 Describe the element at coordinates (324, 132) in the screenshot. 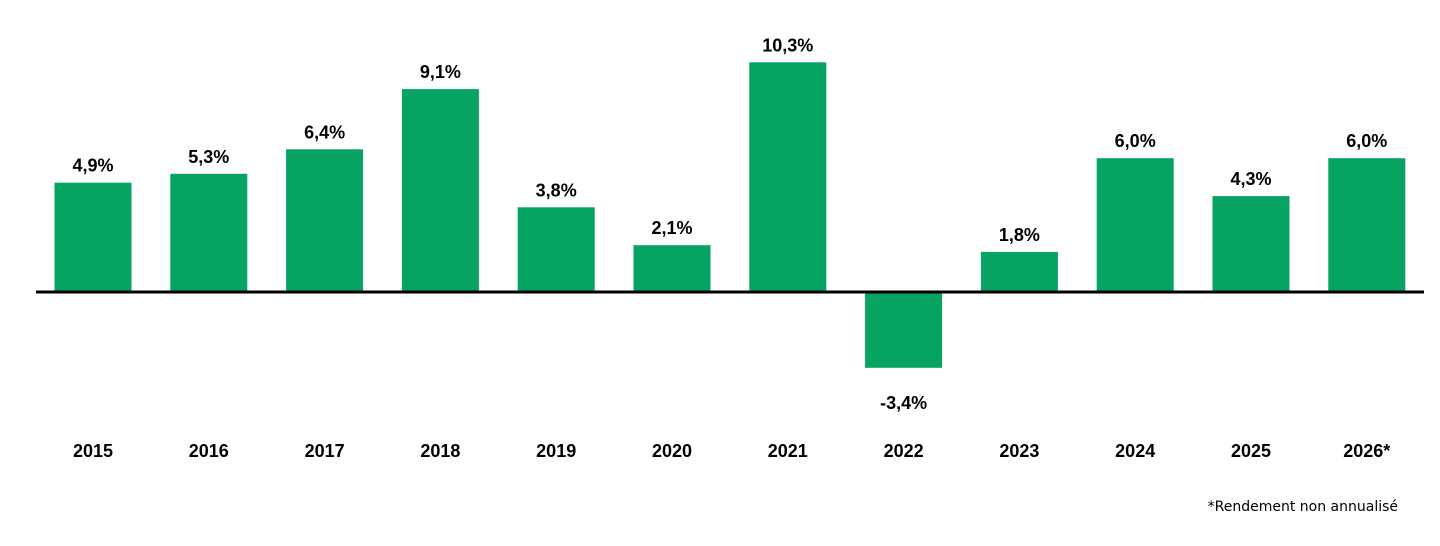

I see `value-label-2017: 6,4%` at that location.